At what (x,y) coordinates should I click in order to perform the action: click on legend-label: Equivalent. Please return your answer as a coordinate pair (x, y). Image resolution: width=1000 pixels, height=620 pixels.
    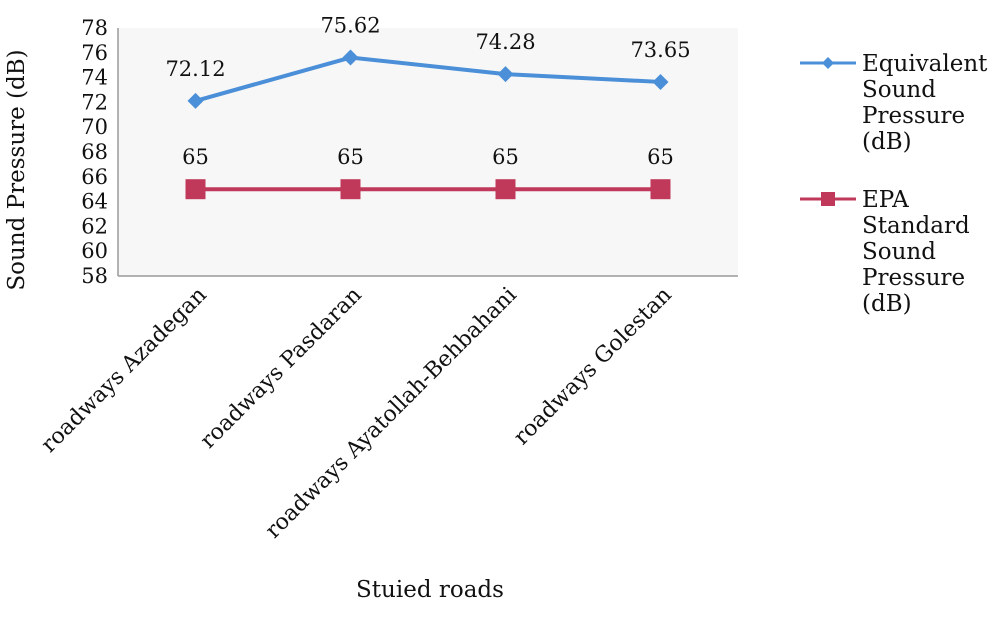
    Looking at the image, I should click on (925, 64).